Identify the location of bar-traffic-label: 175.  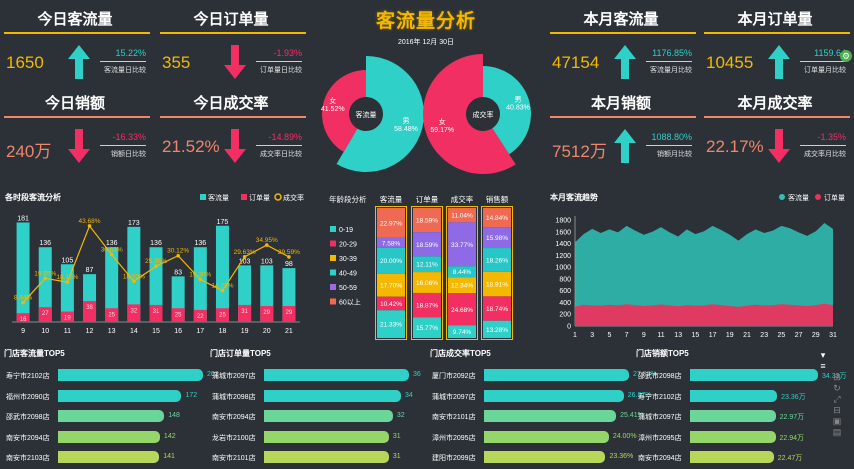
(223, 222).